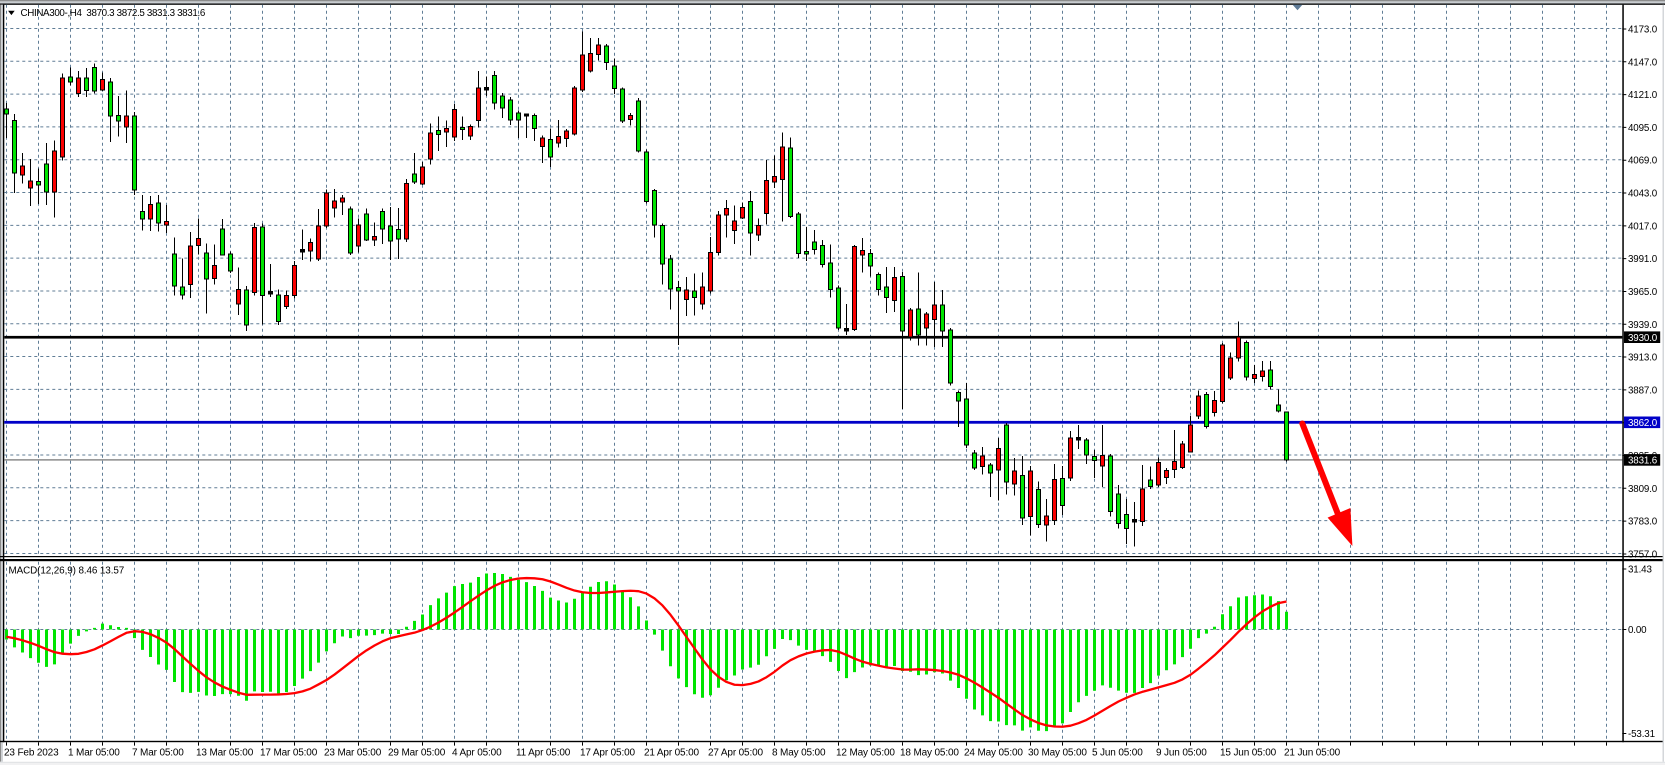 The width and height of the screenshot is (1665, 765). I want to click on svg-text: 3965.0, so click(1643, 292).